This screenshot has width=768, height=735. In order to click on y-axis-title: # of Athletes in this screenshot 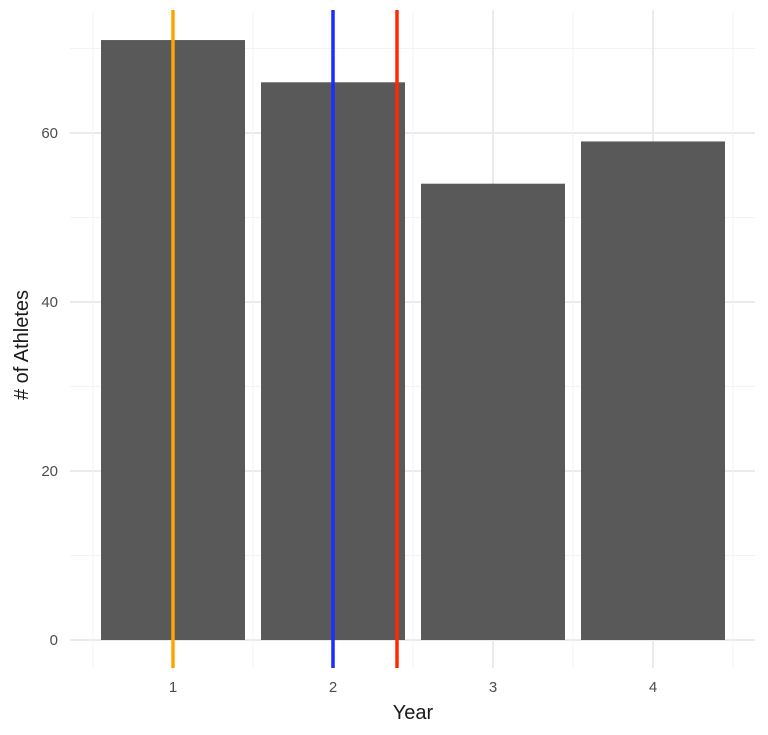, I will do `click(22, 345)`.